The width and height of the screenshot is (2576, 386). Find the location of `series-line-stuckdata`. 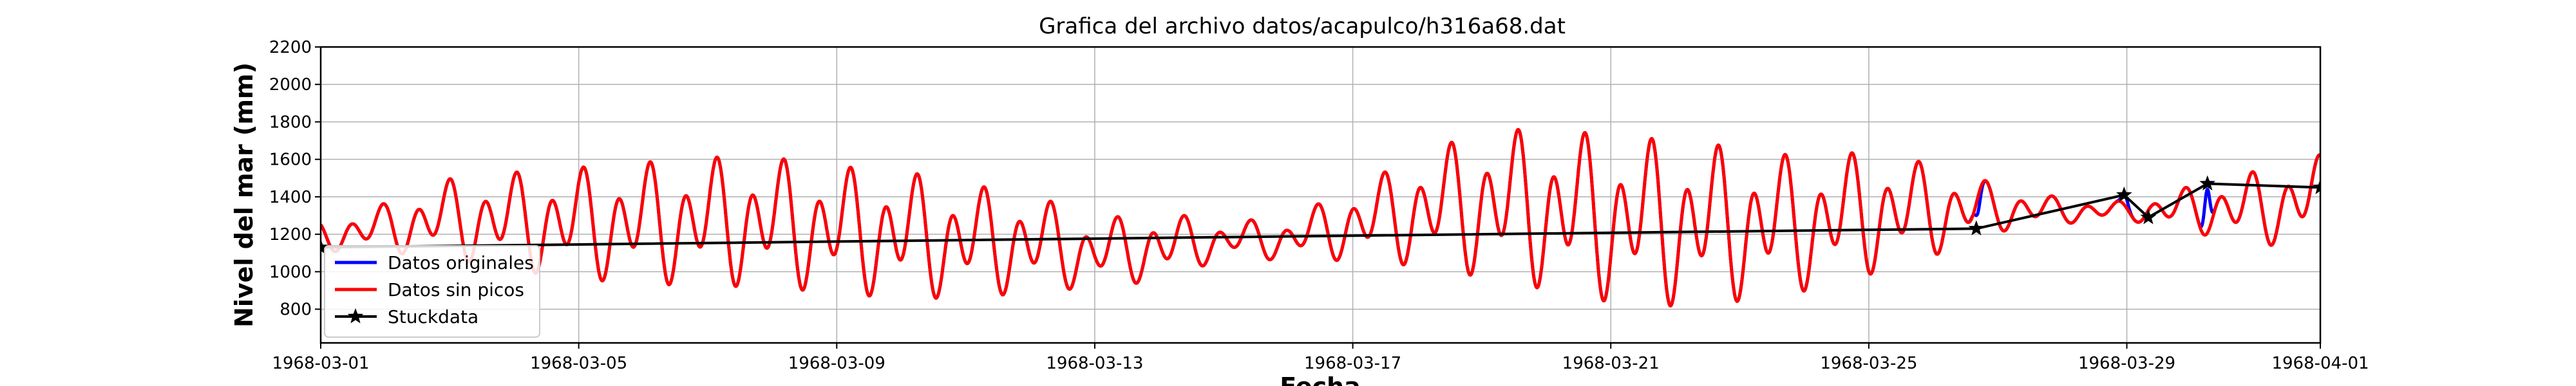

series-line-stuckdata is located at coordinates (1320, 215).